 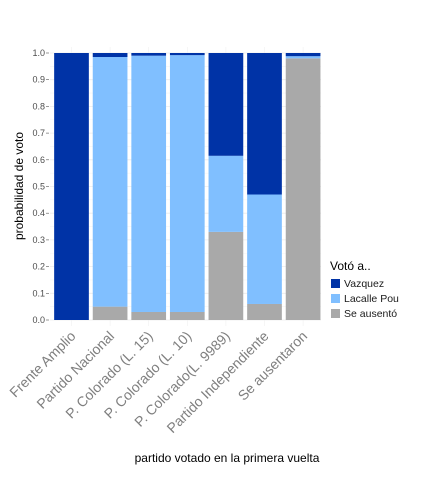 What do you see at coordinates (38, 320) in the screenshot?
I see `y-tick-label: 0.0` at bounding box center [38, 320].